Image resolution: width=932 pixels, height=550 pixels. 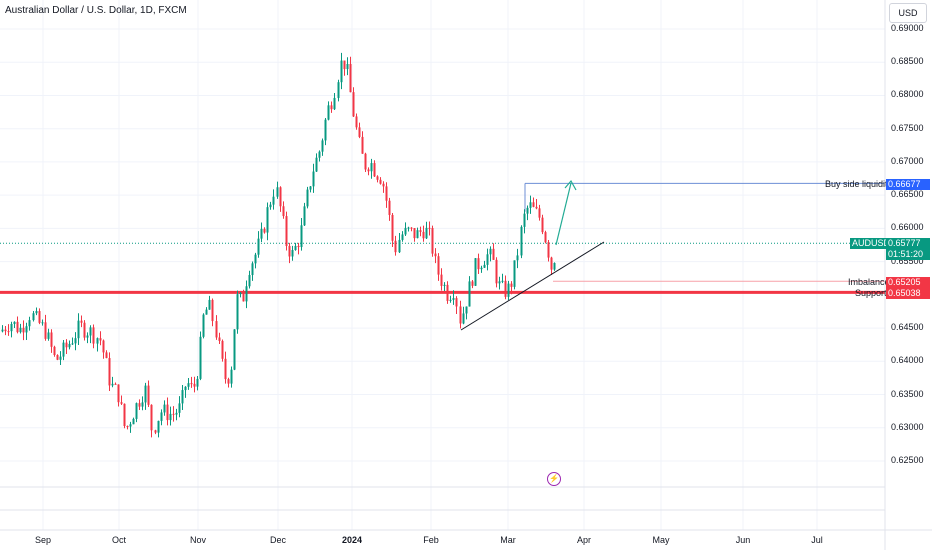 What do you see at coordinates (352, 540) in the screenshot?
I see `time-tick-label: 2024` at bounding box center [352, 540].